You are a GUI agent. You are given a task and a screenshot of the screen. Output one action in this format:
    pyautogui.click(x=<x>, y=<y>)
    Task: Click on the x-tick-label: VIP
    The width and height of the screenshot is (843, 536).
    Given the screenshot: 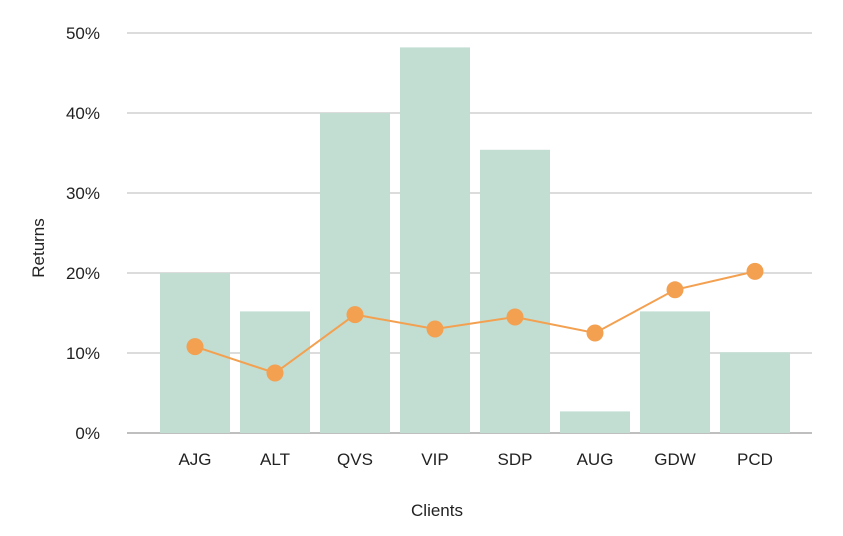 What is the action you would take?
    pyautogui.click(x=434, y=459)
    